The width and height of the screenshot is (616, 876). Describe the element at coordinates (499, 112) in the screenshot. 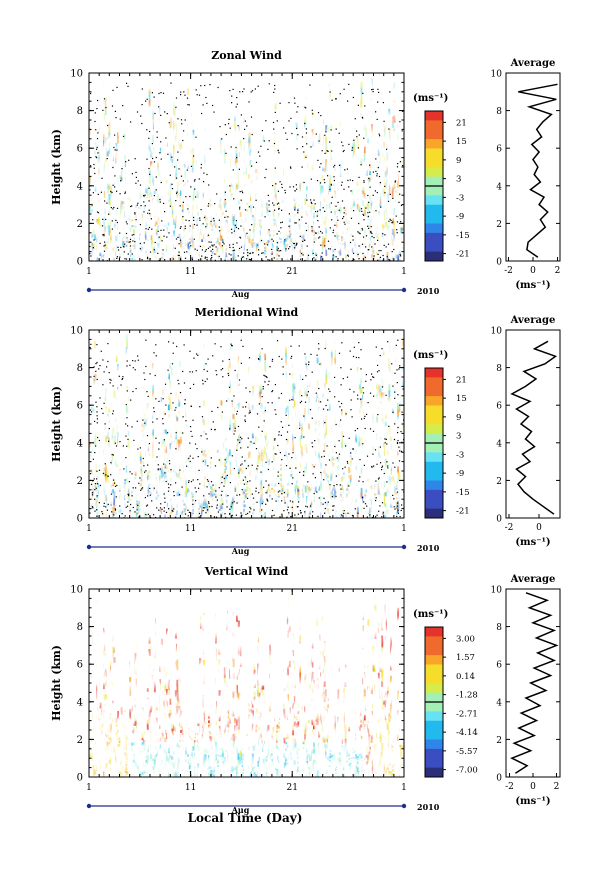

I see `profile-y-tick-label: 8` at that location.